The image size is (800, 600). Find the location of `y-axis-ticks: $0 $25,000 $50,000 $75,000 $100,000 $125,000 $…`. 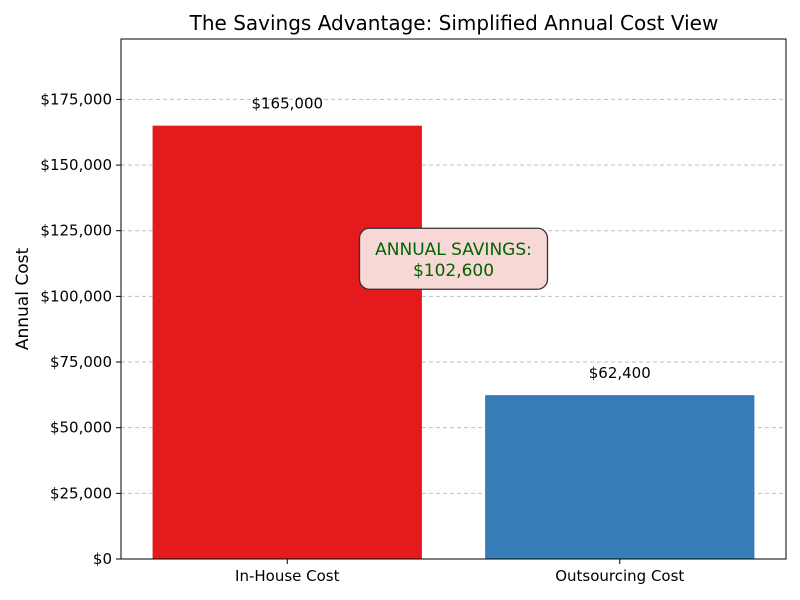

y-axis-ticks: $0 $25,000 $50,000 $75,000 $100,000 $125,000 $… is located at coordinates (80, 329).